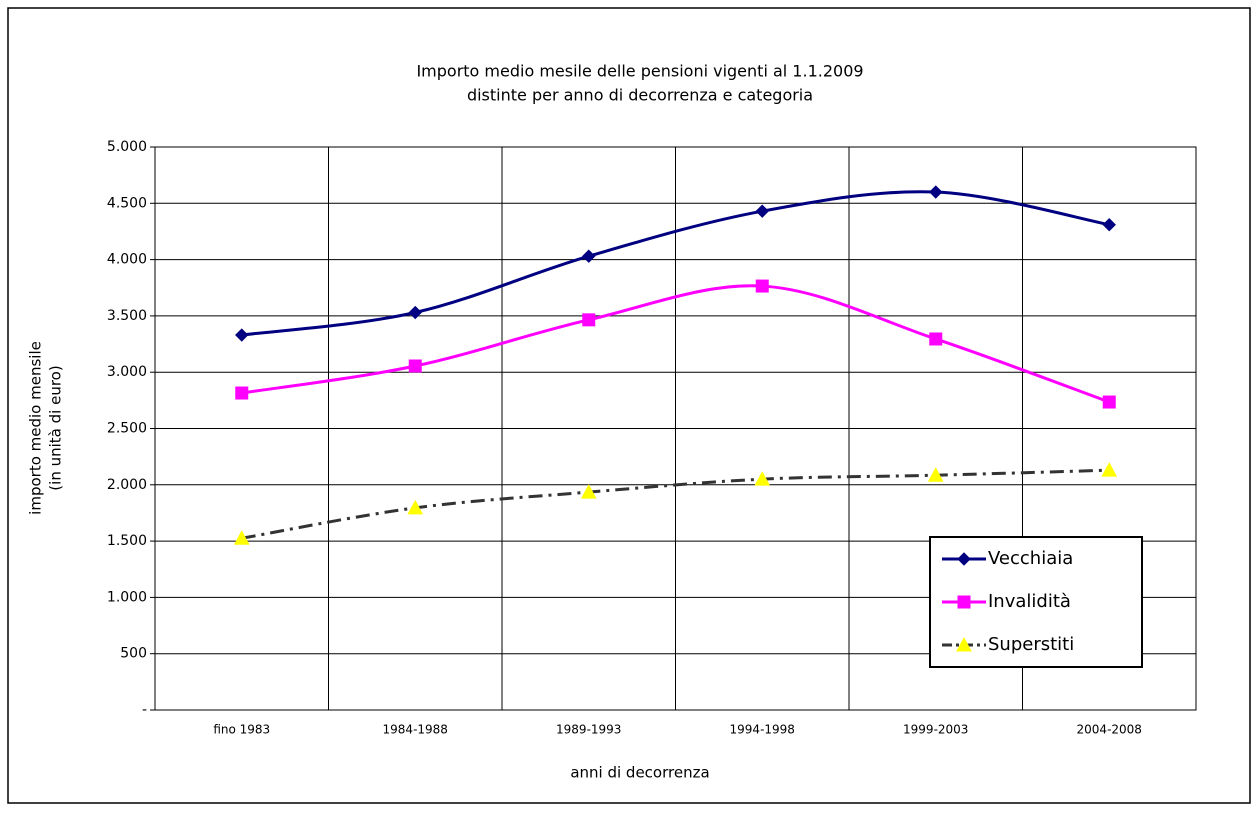 This screenshot has width=1259, height=815. I want to click on y-tick-label: 1.000, so click(127, 597).